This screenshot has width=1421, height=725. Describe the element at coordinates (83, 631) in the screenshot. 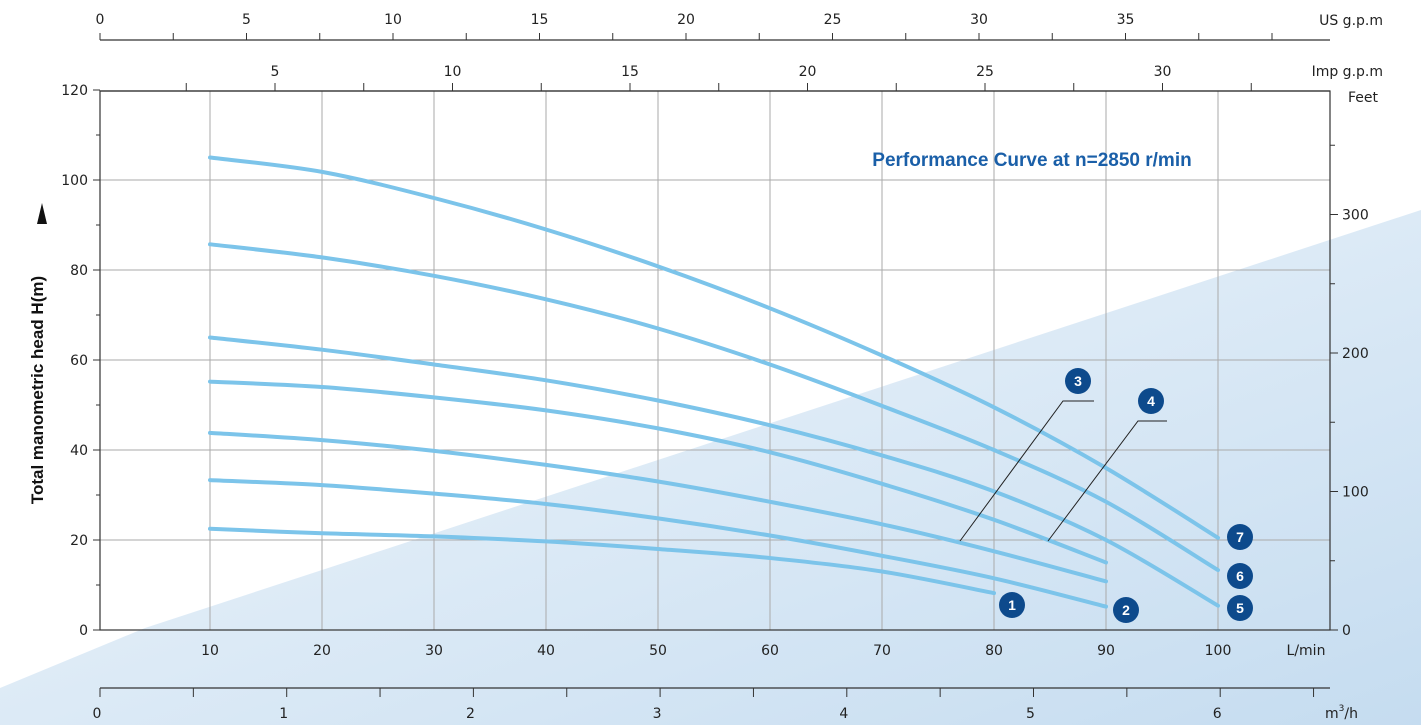

I see `y-tick-label: 0` at that location.